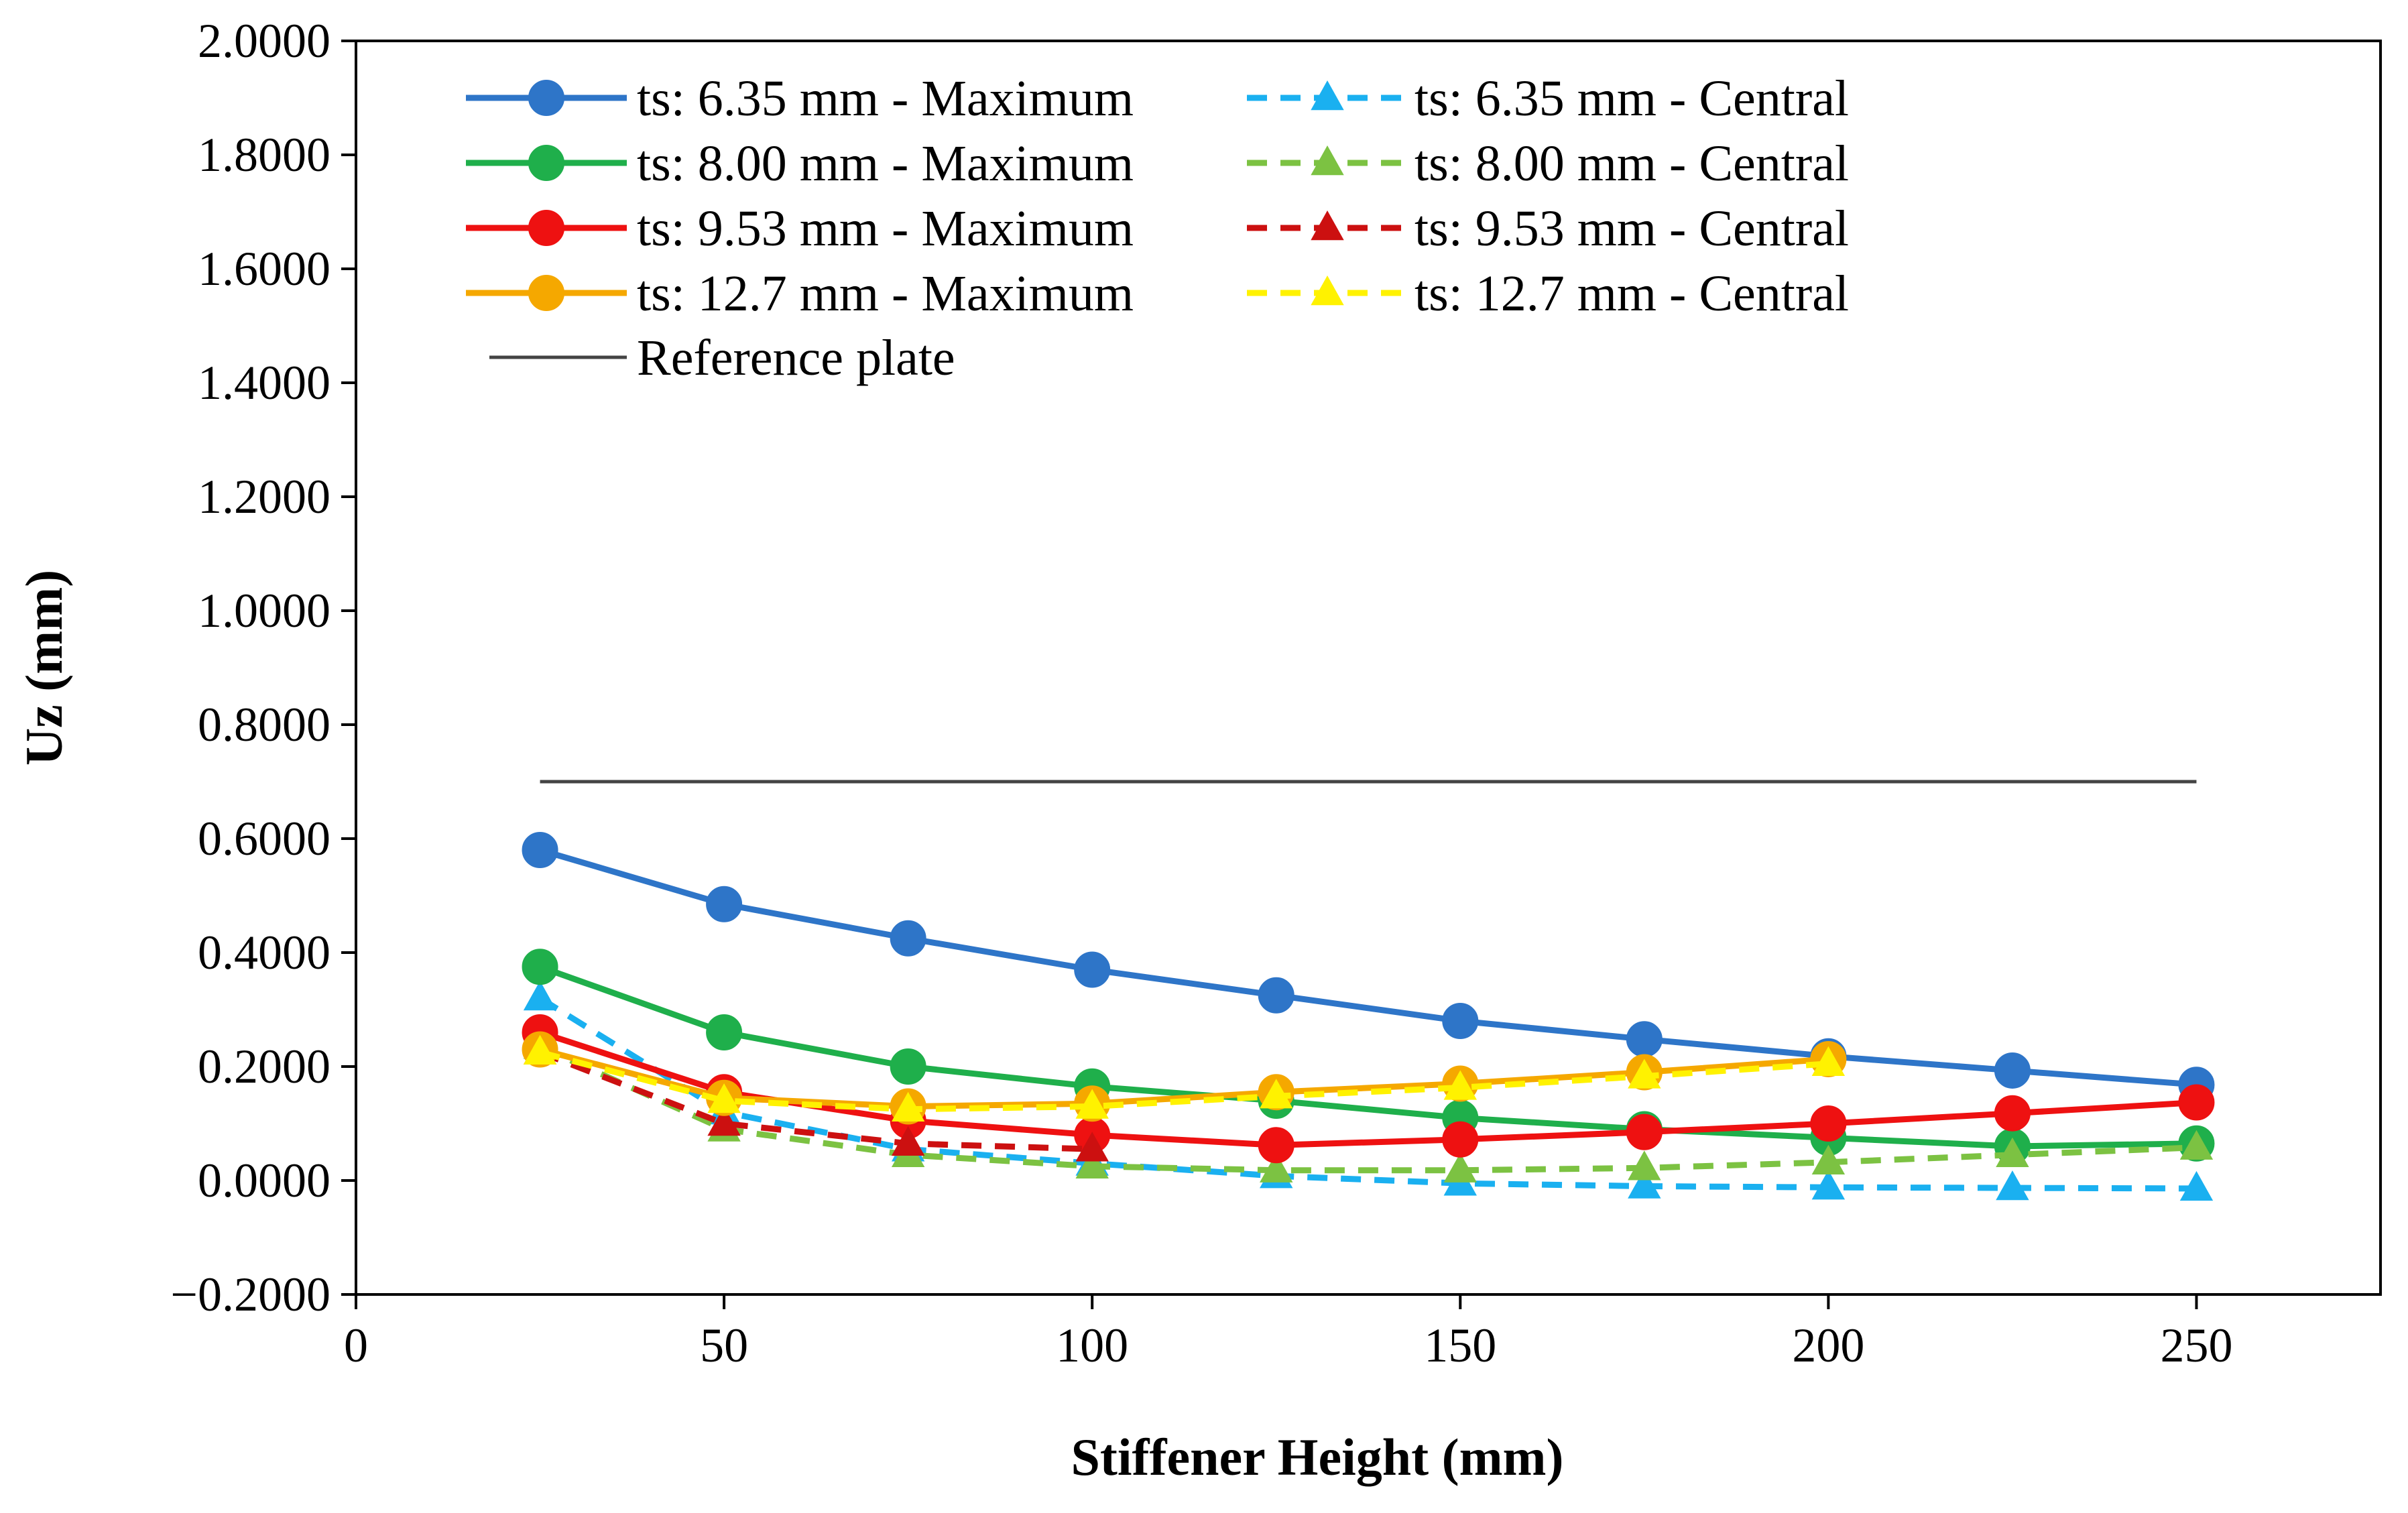  I want to click on y-tick-label: 1.6000, so click(264, 269).